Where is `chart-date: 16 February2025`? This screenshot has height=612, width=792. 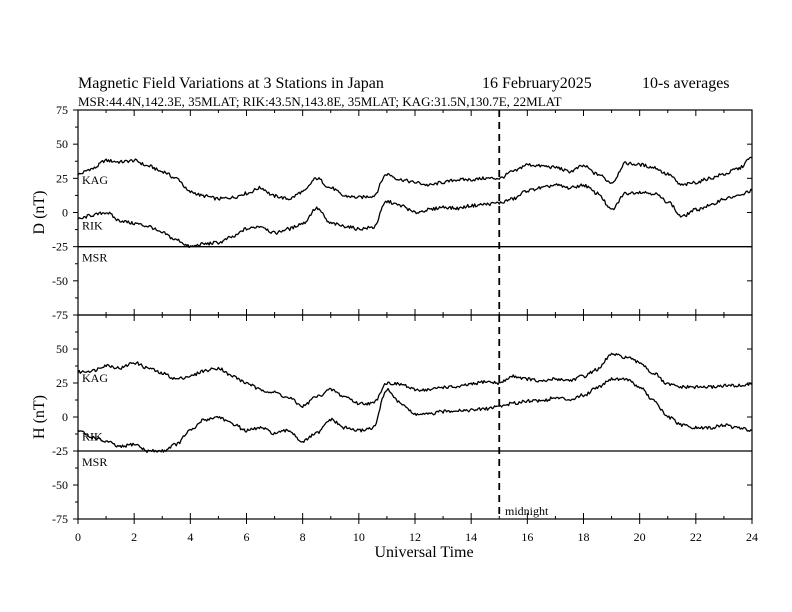
chart-date: 16 February2025 is located at coordinates (537, 83).